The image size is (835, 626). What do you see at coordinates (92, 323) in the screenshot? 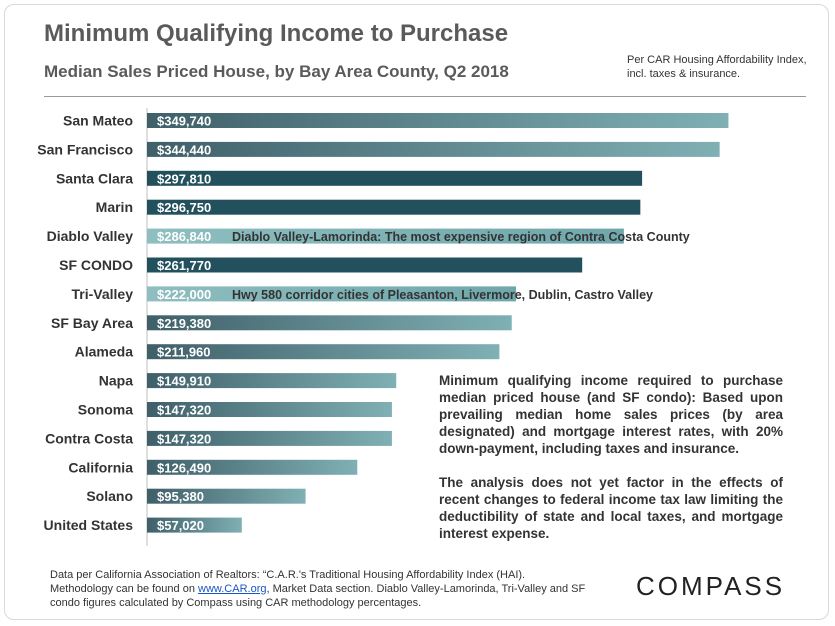
I see `category-label: SF Bay Area` at bounding box center [92, 323].